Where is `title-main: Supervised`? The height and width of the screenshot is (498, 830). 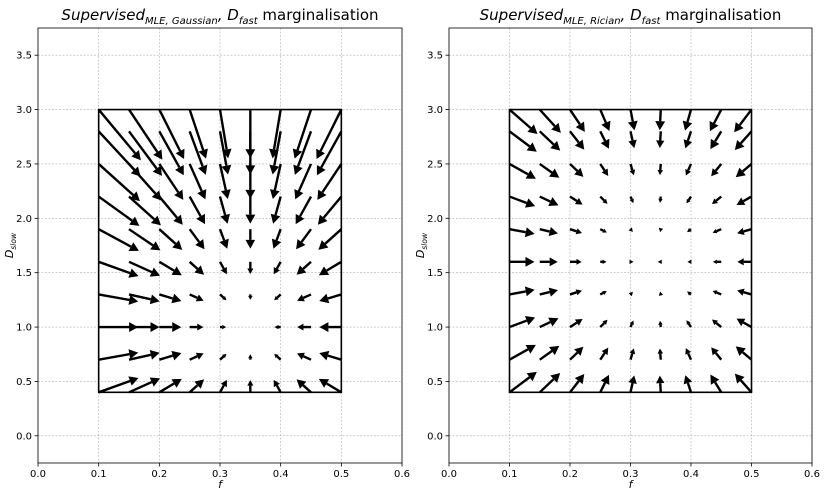
title-main: Supervised is located at coordinates (522, 15).